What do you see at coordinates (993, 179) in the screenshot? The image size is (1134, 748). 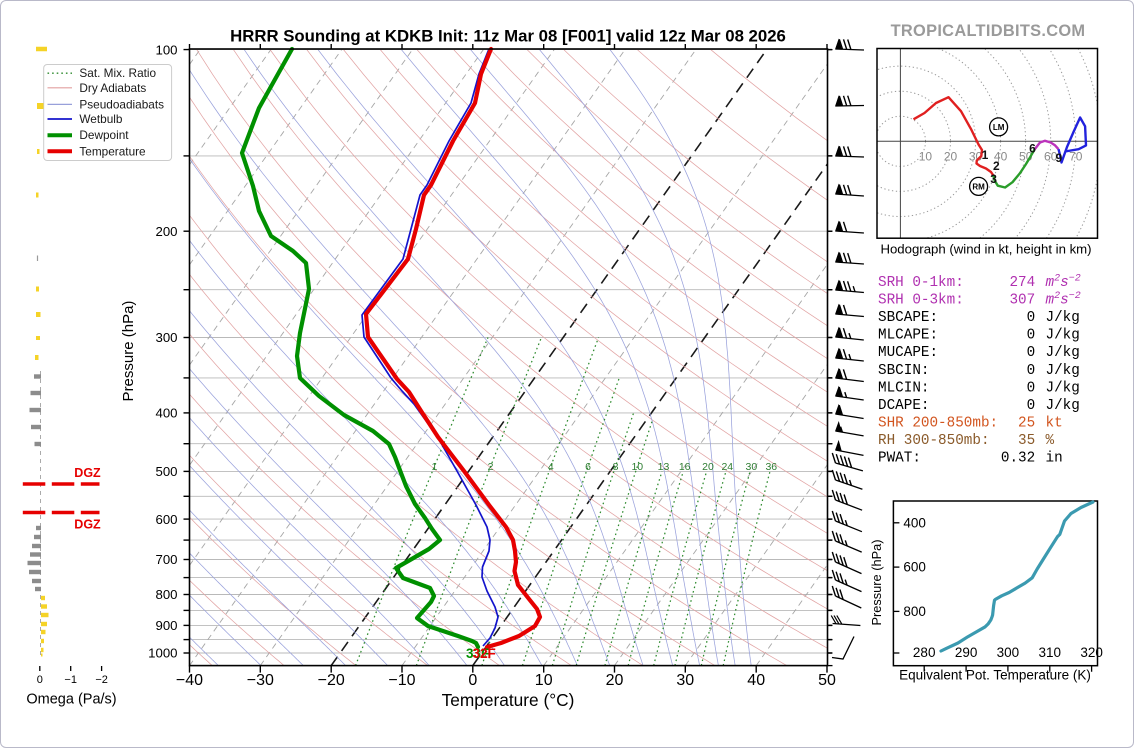 I see `svg-text: 3` at bounding box center [993, 179].